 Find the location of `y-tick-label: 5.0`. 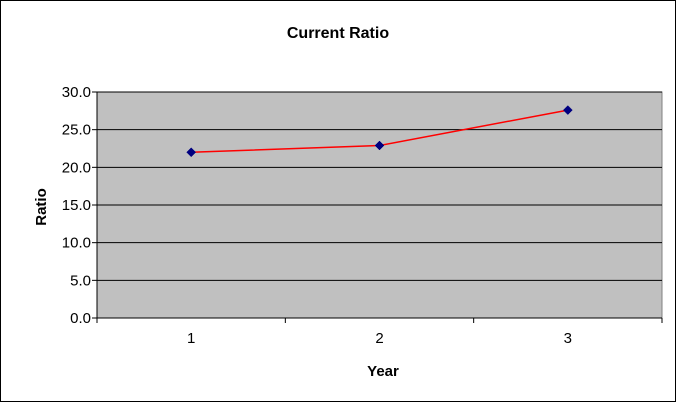

y-tick-label: 5.0 is located at coordinates (80, 280).